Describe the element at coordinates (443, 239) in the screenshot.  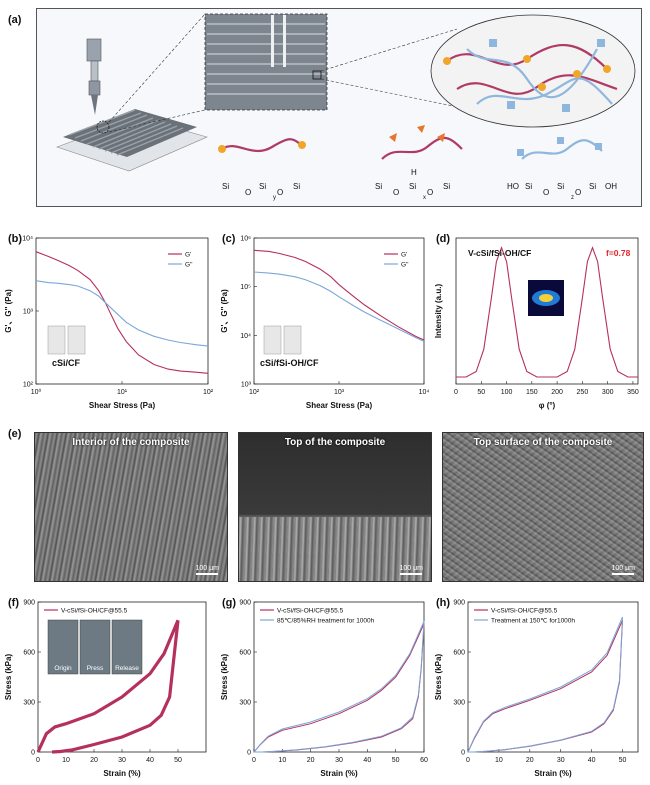
I see `panel-label-d: (d)` at that location.